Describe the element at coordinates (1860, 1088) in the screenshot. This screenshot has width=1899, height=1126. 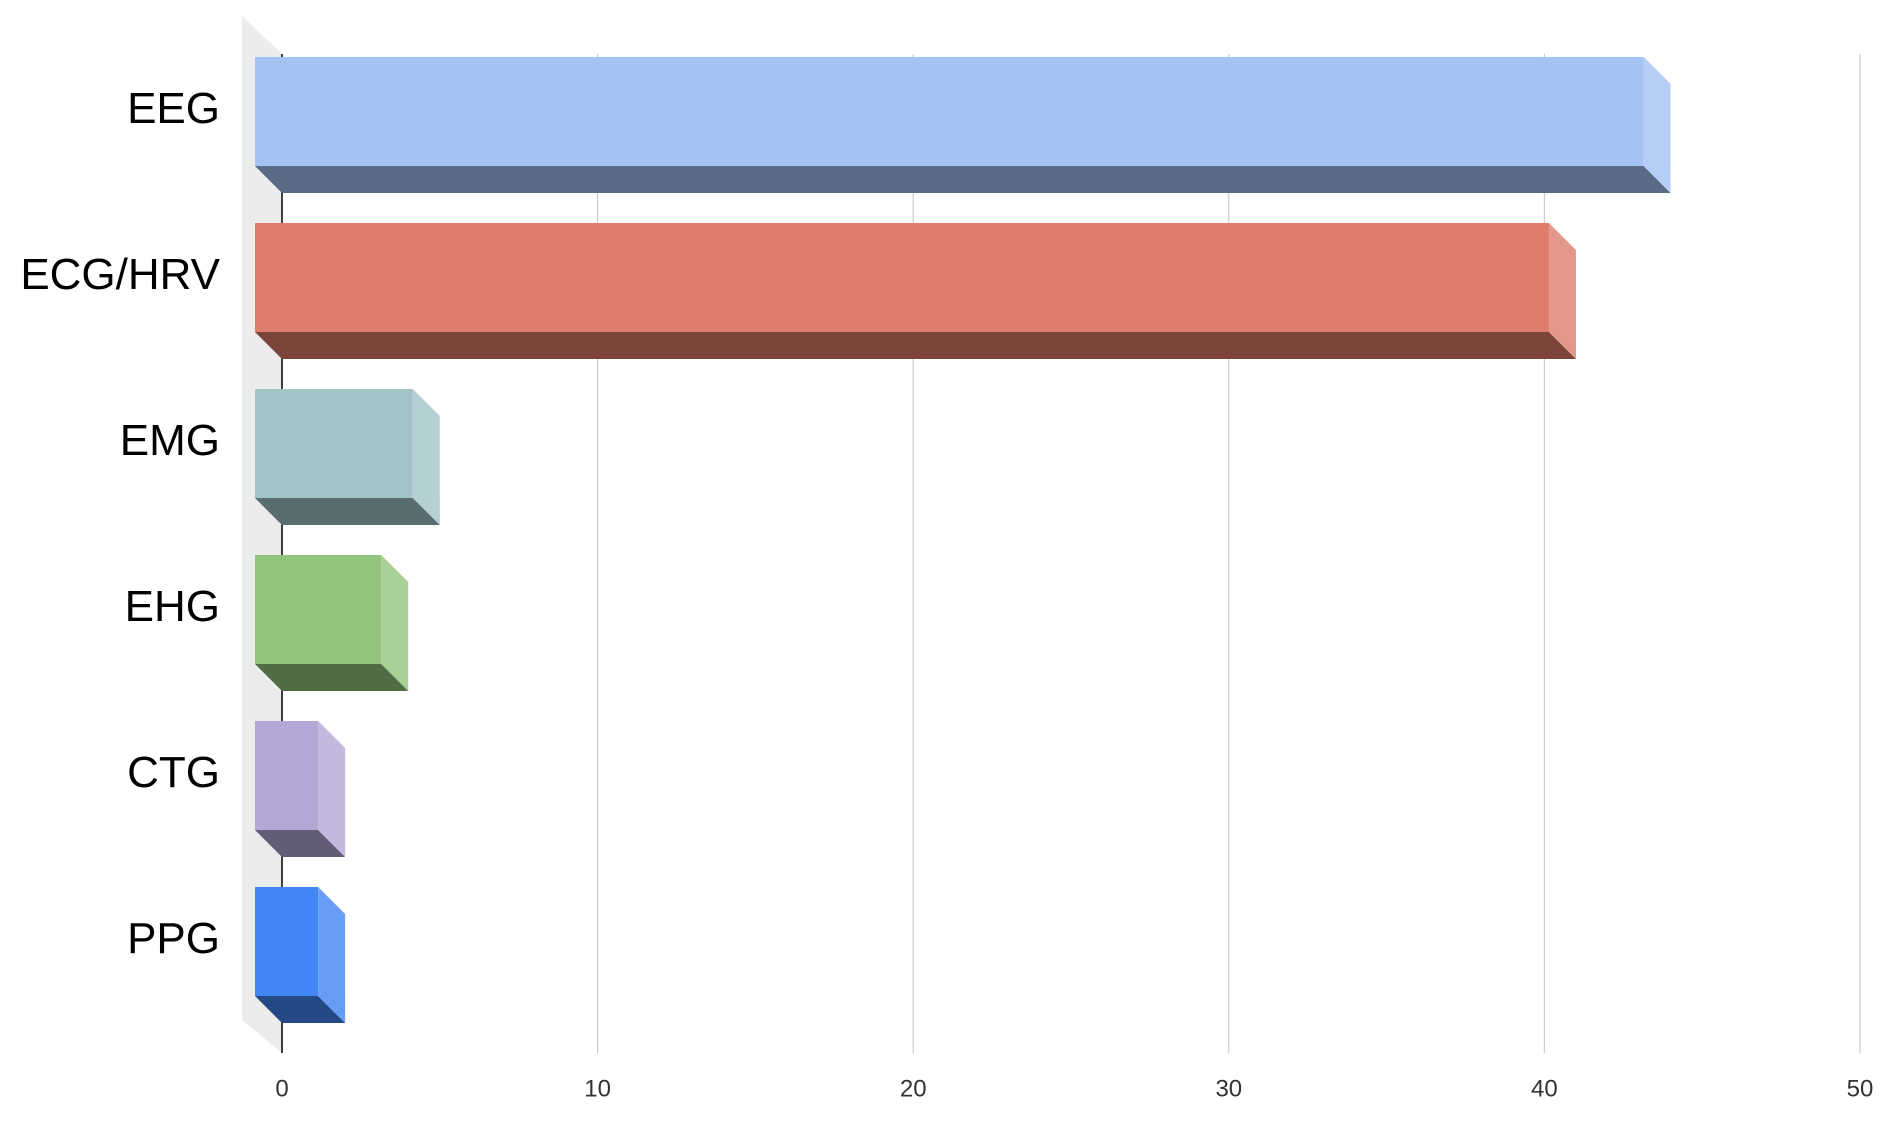
I see `x-tick-label: 50` at that location.